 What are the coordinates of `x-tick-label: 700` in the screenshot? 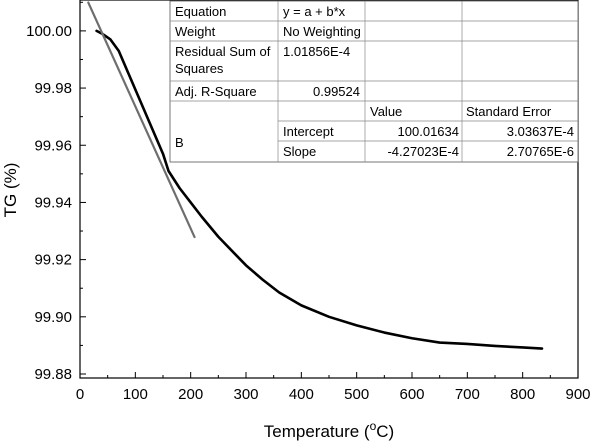 It's located at (467, 394).